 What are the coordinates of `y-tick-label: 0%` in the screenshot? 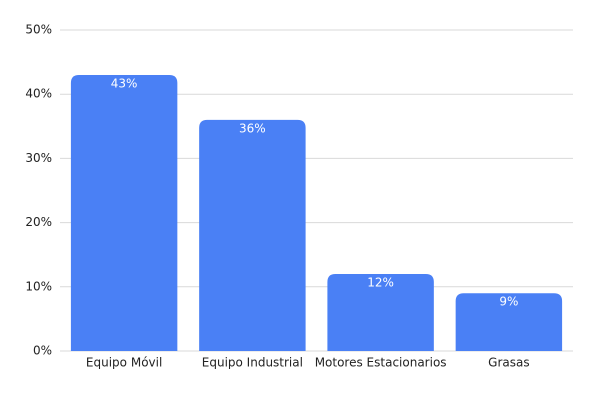 It's located at (42, 351).